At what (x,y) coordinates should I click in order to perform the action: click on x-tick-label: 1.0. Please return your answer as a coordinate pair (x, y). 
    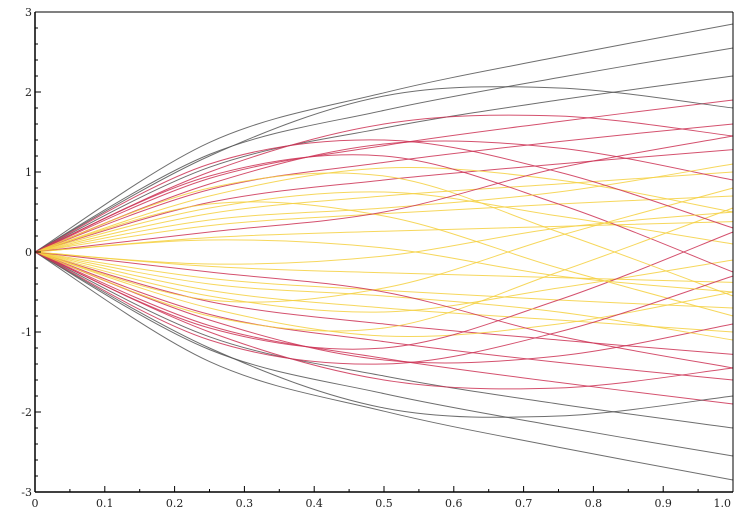
    Looking at the image, I should click on (723, 503).